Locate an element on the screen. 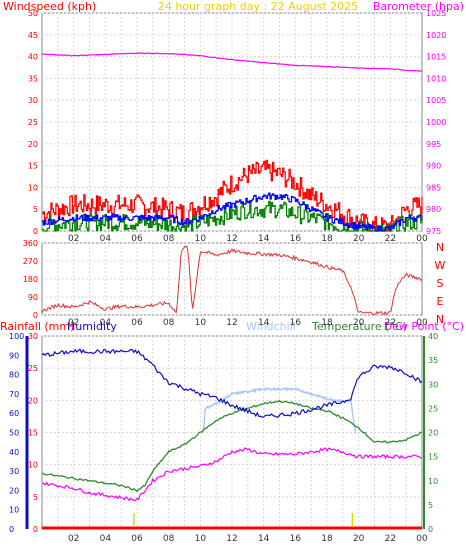 This screenshot has width=466, height=555. rain-y-tick: 15 is located at coordinates (33, 433).